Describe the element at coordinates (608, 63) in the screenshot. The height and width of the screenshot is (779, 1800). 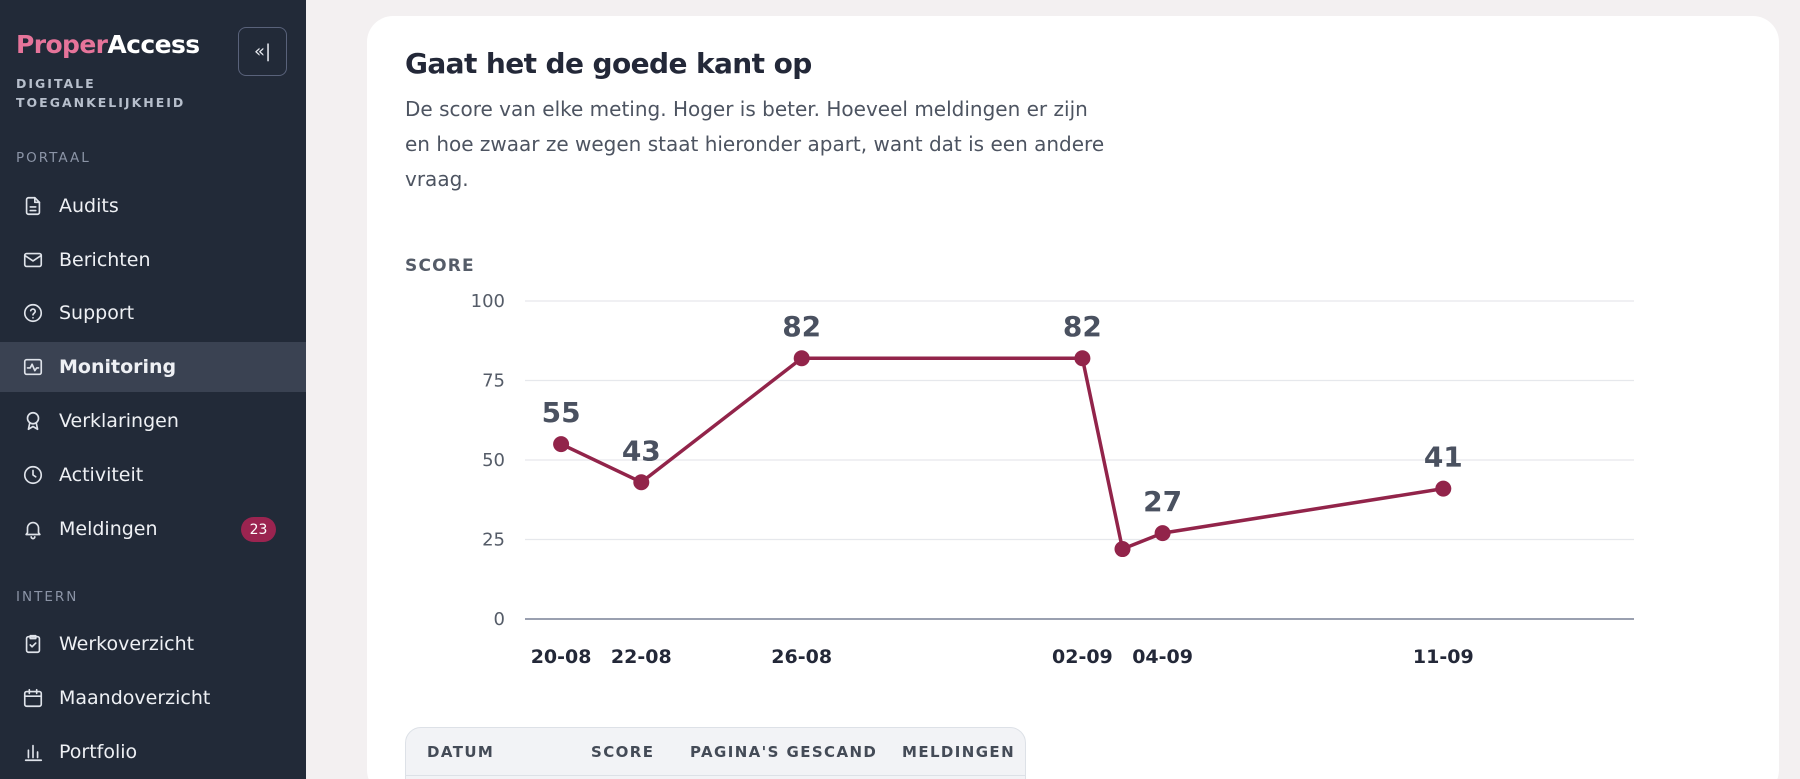
I see `page-title: Gaat het de goede kant op` at that location.